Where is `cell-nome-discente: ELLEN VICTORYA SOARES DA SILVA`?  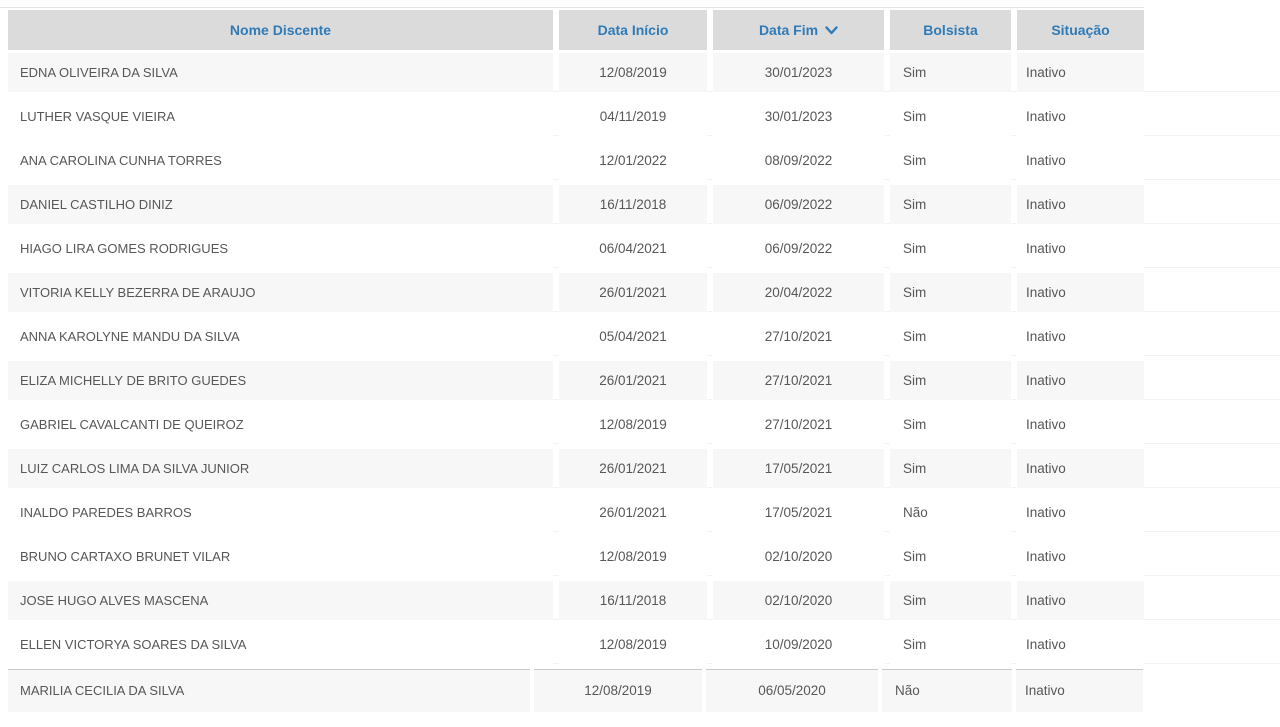 cell-nome-discente: ELLEN VICTORYA SOARES DA SILVA is located at coordinates (280, 644).